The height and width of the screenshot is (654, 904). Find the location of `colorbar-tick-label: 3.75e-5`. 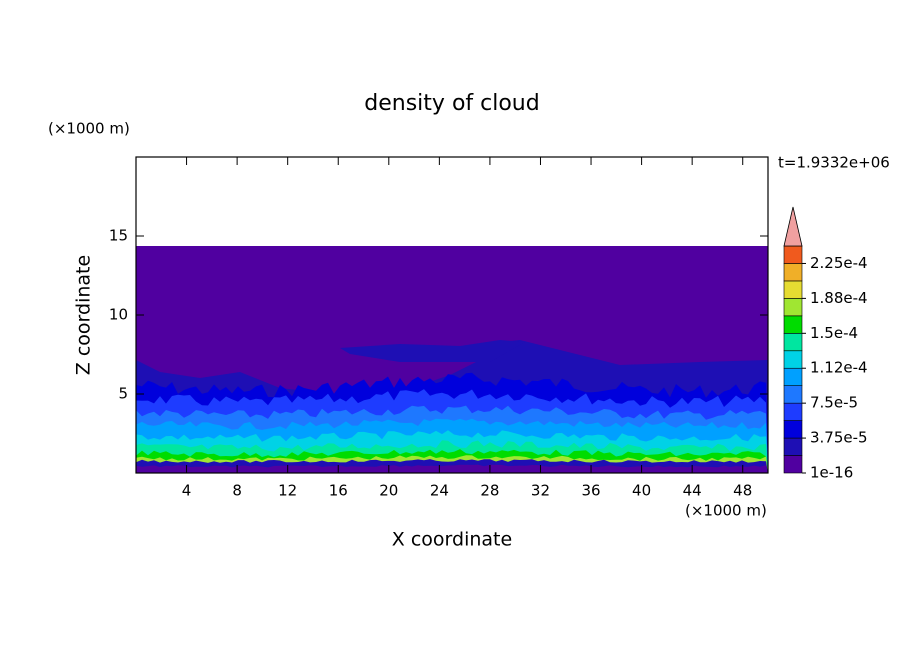

colorbar-tick-label: 3.75e-5 is located at coordinates (839, 438).